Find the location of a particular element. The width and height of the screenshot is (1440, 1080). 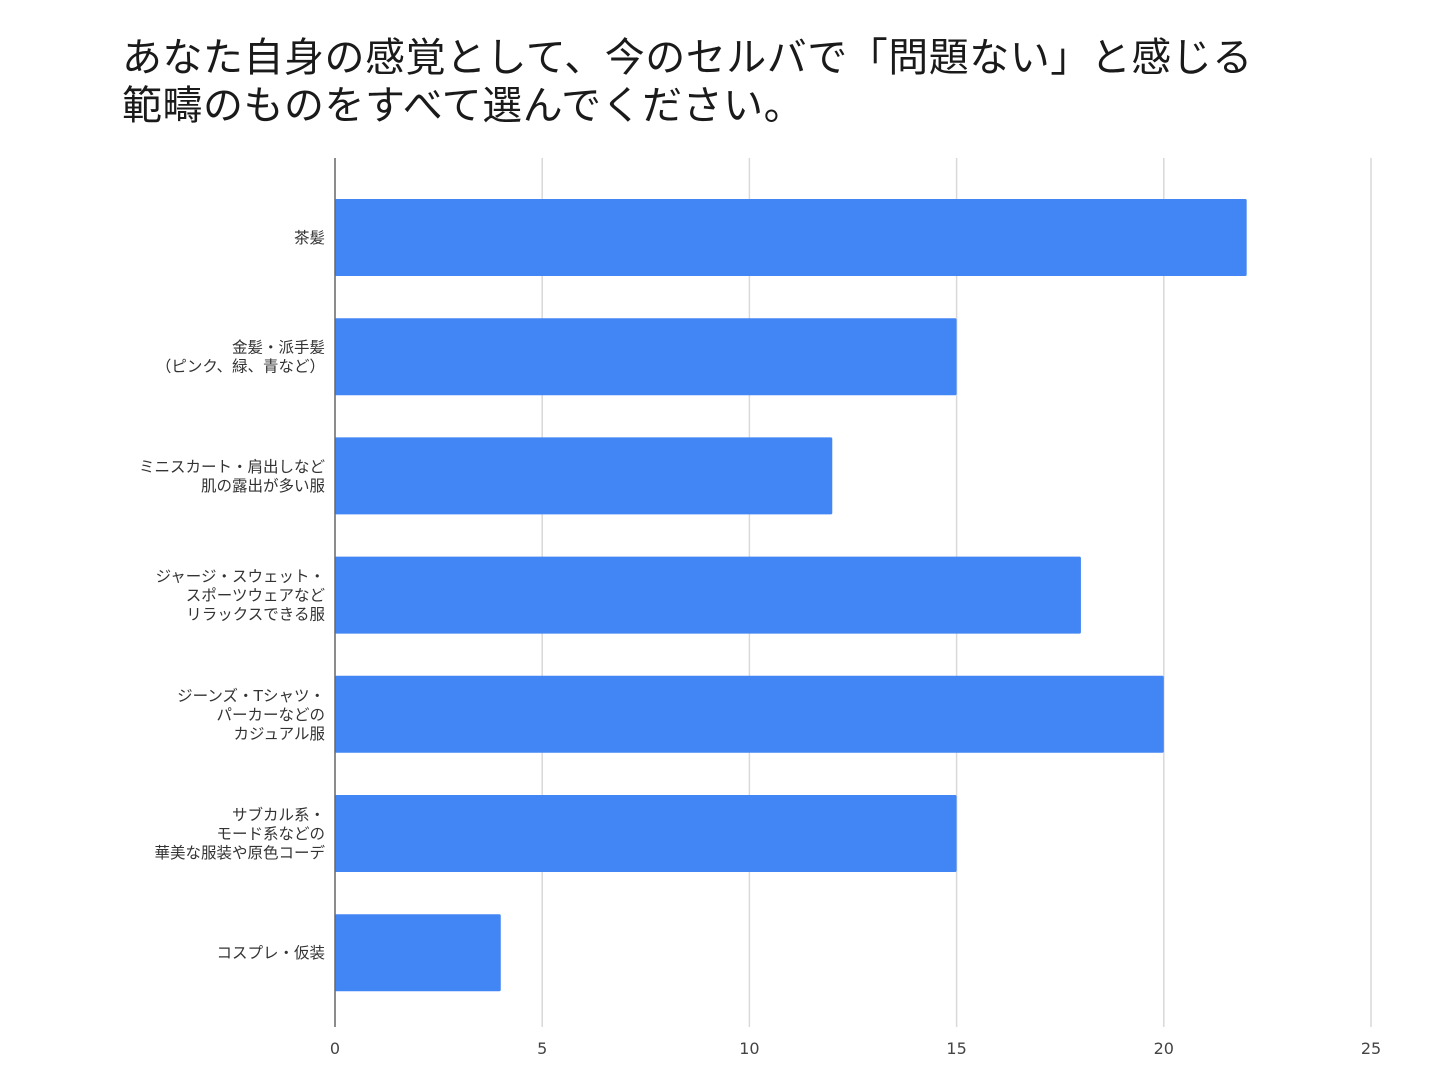

category-label-line: ジャージ・スウェット・ is located at coordinates (240, 577).